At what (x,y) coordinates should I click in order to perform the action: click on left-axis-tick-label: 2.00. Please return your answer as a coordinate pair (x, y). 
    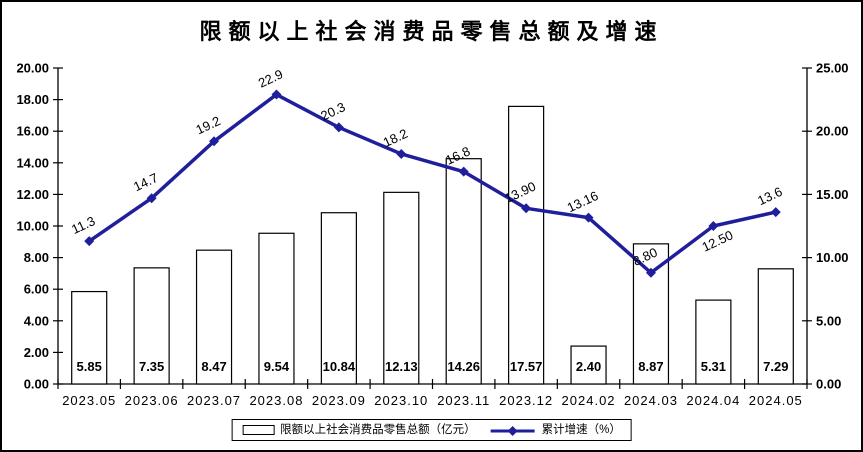
    Looking at the image, I should click on (36, 352).